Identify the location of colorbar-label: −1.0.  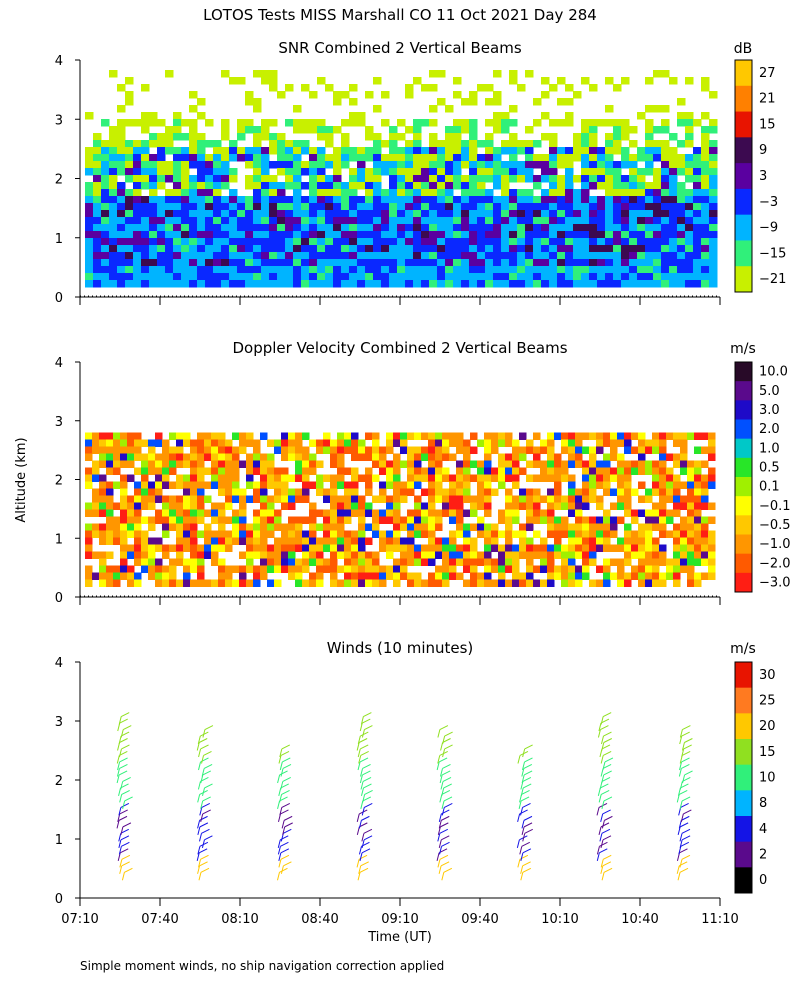
(775, 544).